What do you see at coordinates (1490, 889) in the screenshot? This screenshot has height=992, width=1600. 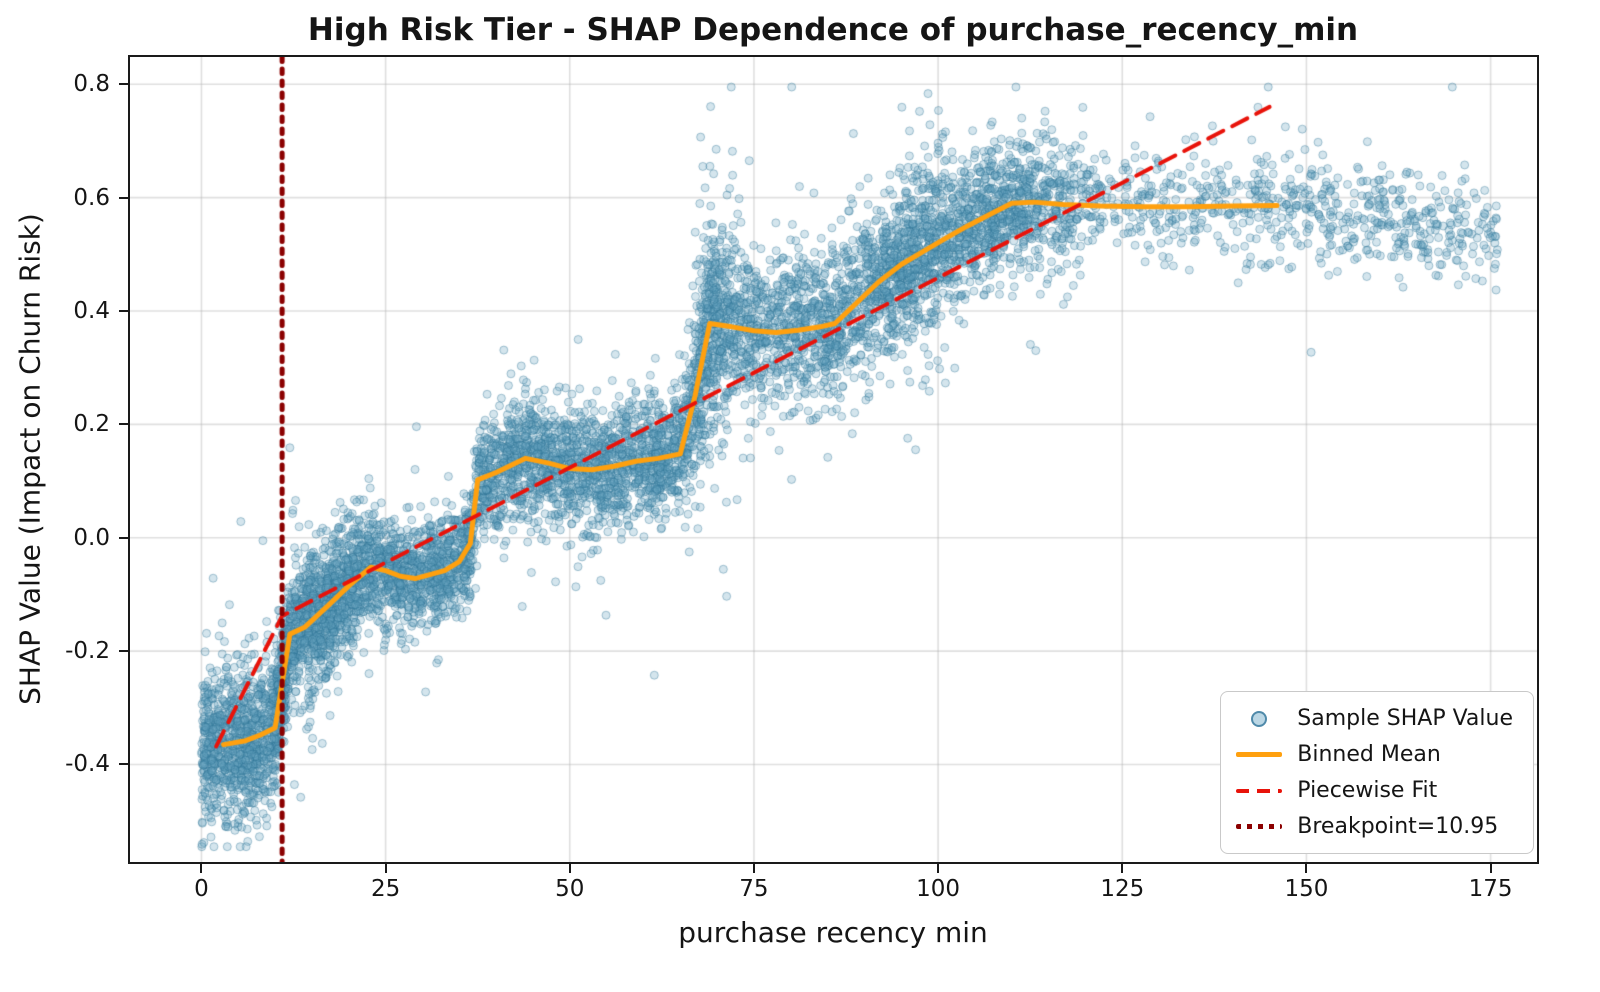 I see `x-tick-label: 175` at bounding box center [1490, 889].